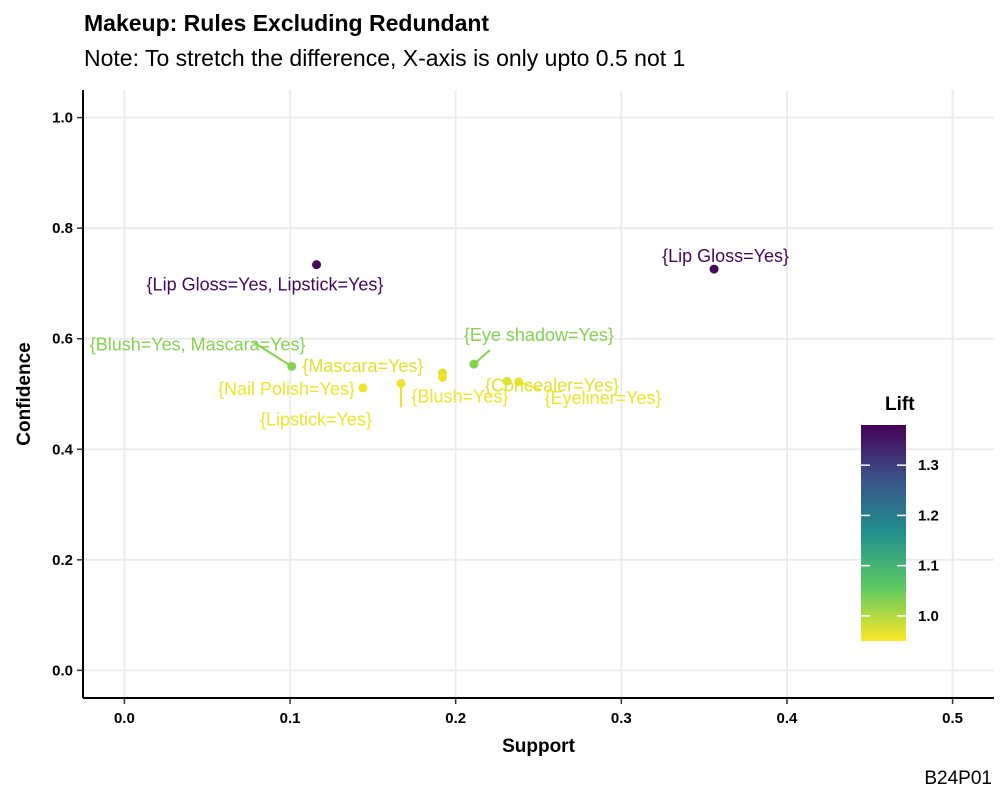 This screenshot has width=1008, height=806. What do you see at coordinates (62, 118) in the screenshot?
I see `y-tick-label: 1.0` at bounding box center [62, 118].